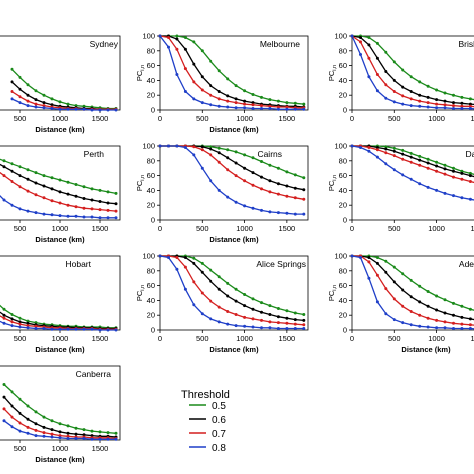 This screenshot has height=474, width=474. Describe the element at coordinates (60, 129) in the screenshot. I see `x-axis-title: Distance (km)` at that location.